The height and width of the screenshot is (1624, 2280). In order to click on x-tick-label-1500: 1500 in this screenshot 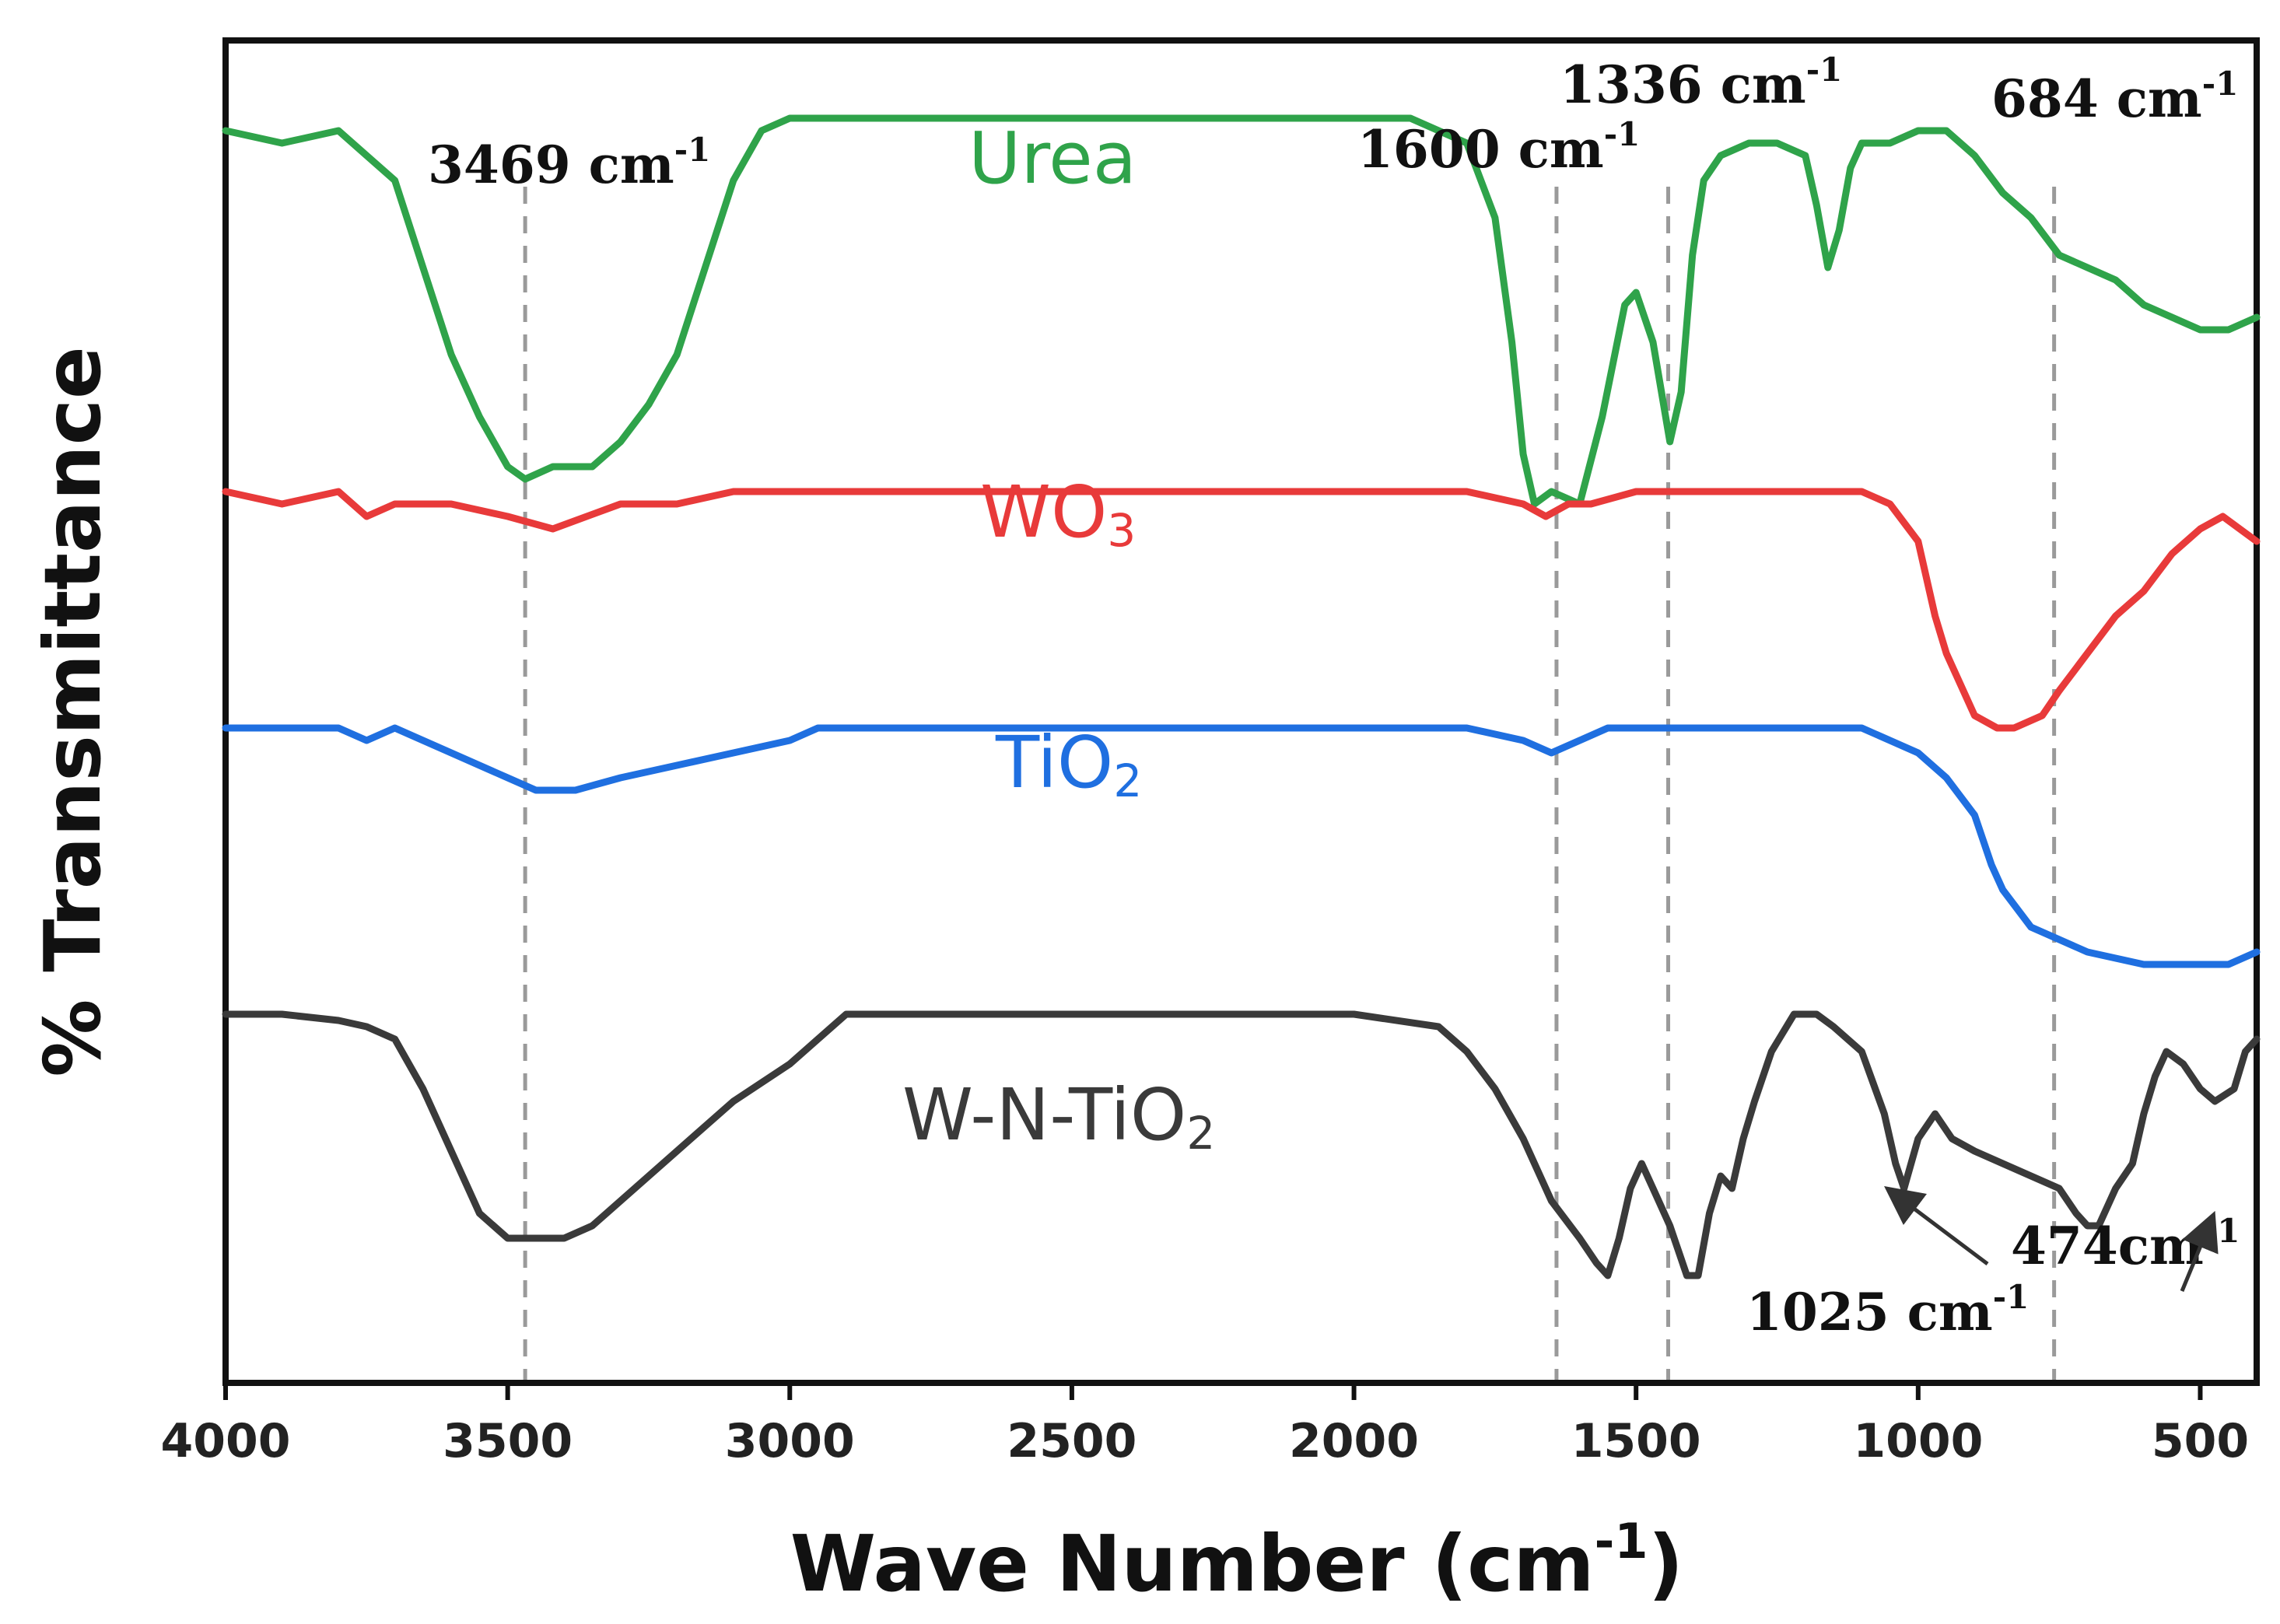, I will do `click(1636, 1441)`.